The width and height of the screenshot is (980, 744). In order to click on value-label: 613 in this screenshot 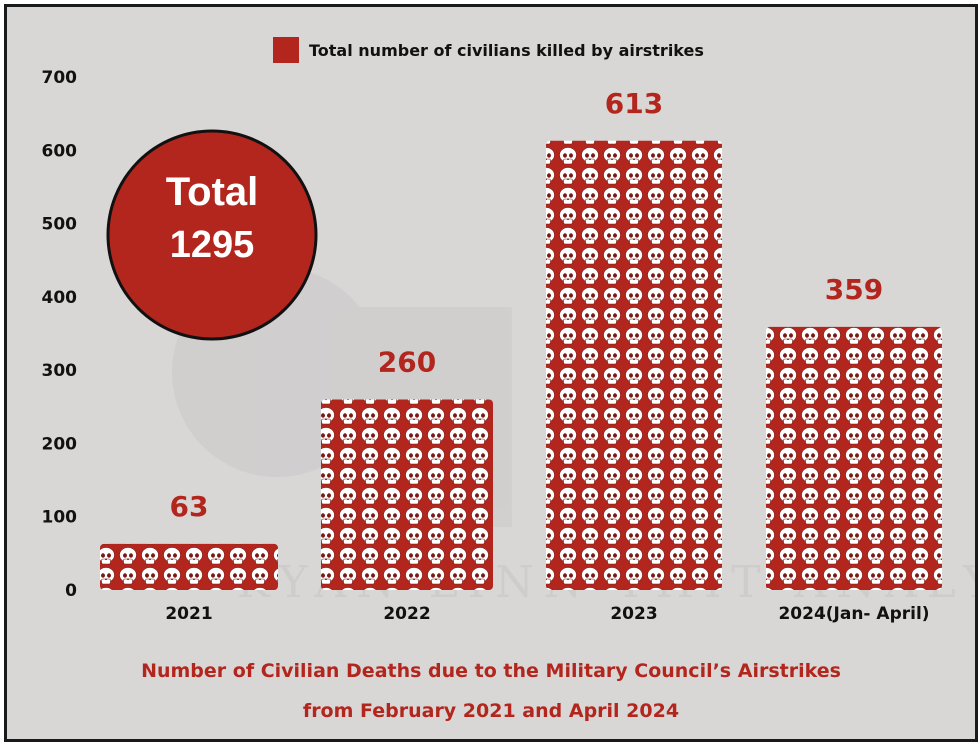, I will do `click(634, 103)`.